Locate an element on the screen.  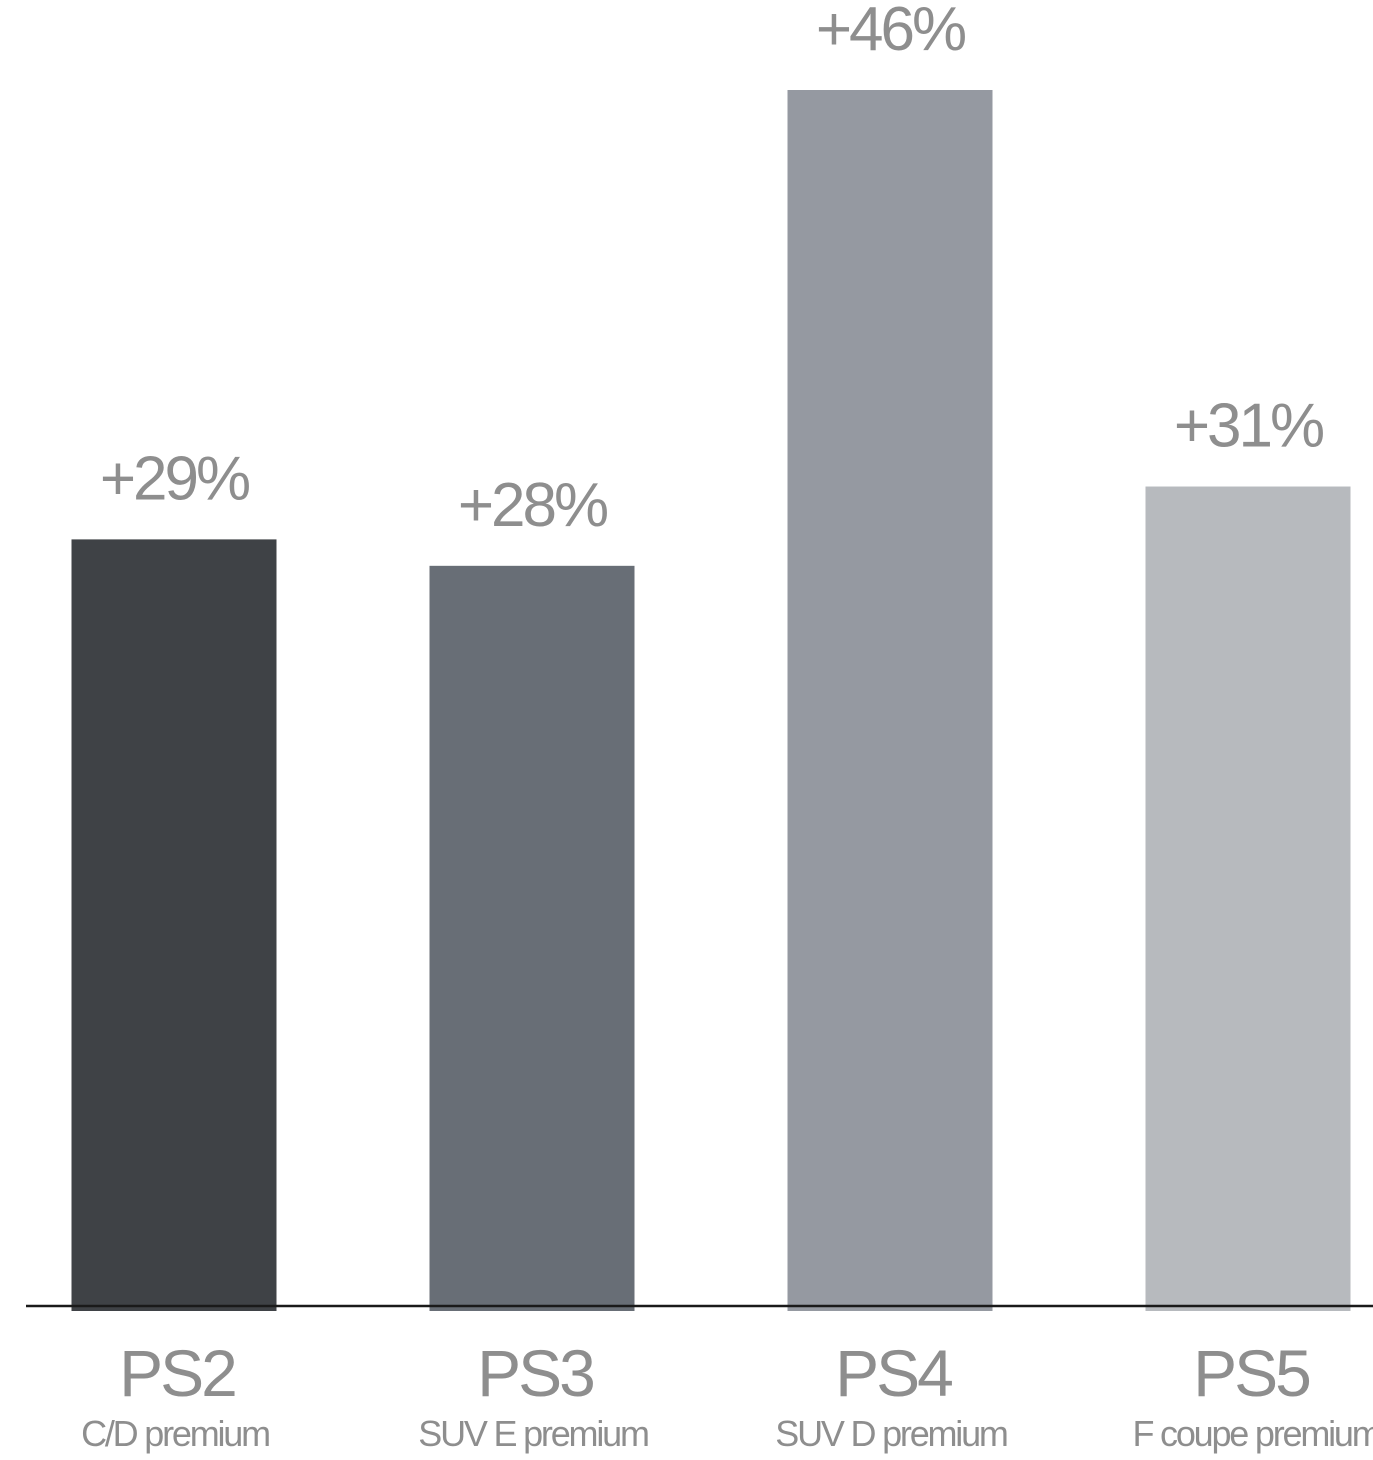
bar-ps4 is located at coordinates (890, 700).